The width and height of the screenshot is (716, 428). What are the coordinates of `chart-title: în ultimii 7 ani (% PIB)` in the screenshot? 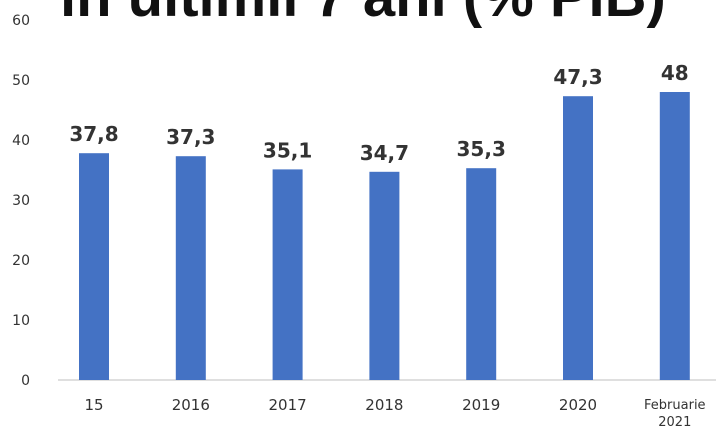 It's located at (363, 13).